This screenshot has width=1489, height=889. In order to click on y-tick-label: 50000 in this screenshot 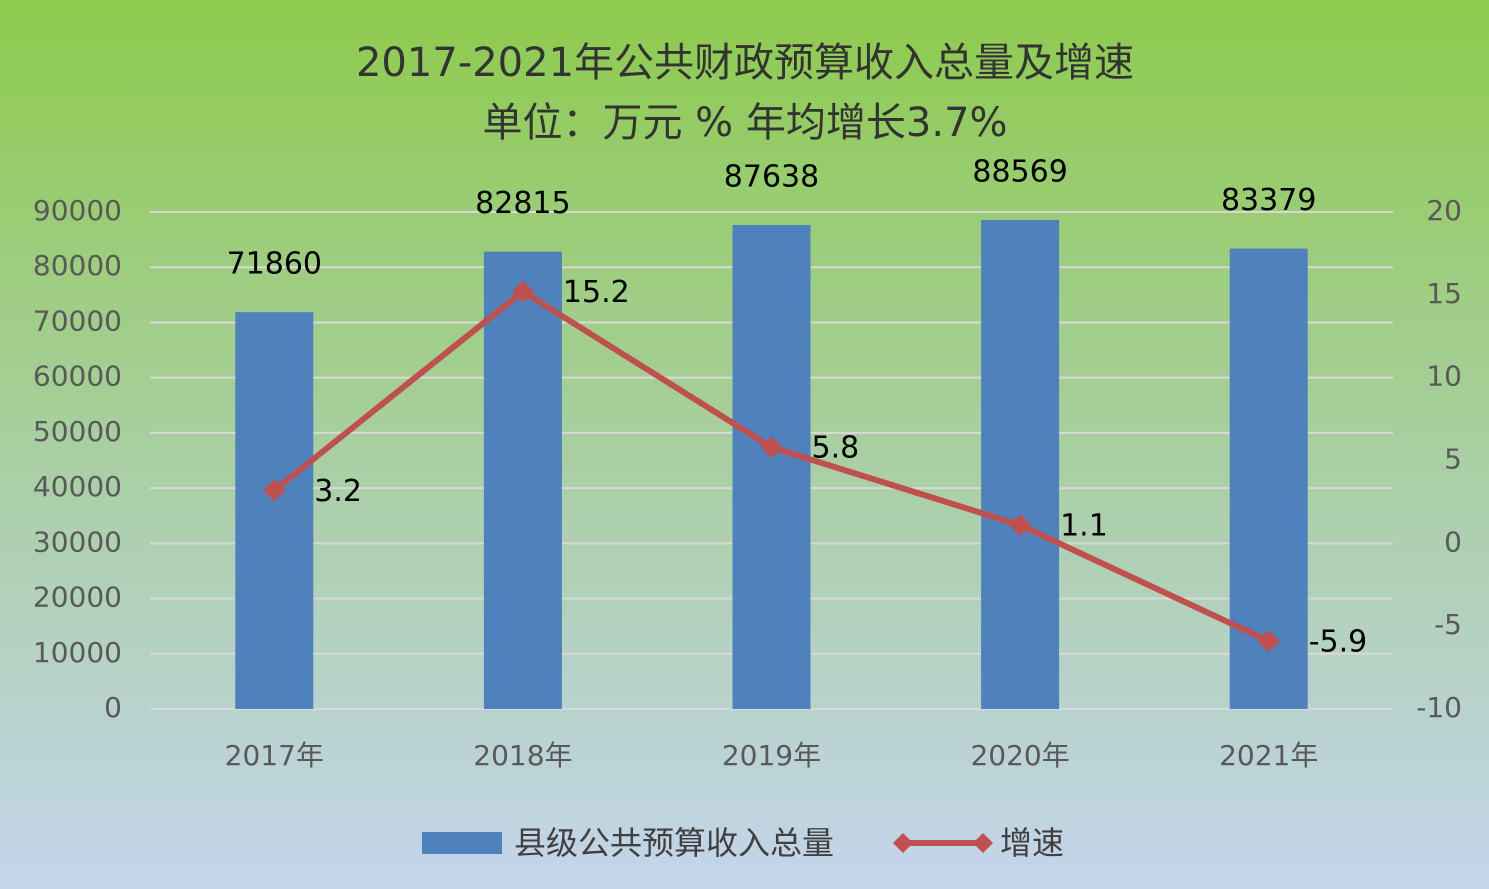, I will do `click(77, 431)`.